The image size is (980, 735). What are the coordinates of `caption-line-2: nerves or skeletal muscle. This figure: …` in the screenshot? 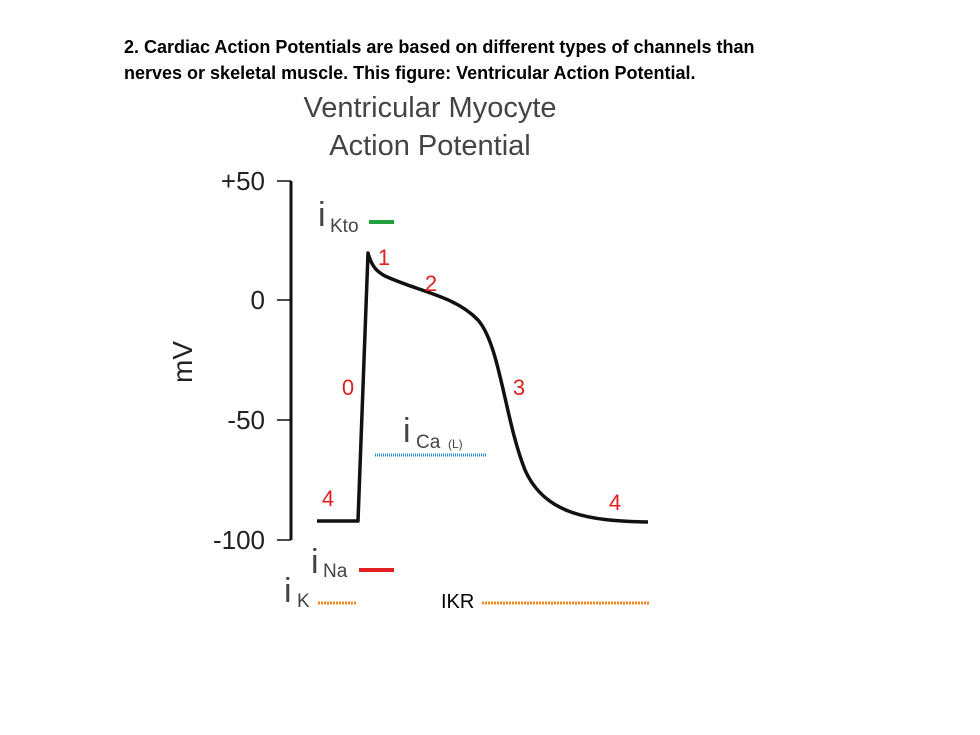 It's located at (410, 73).